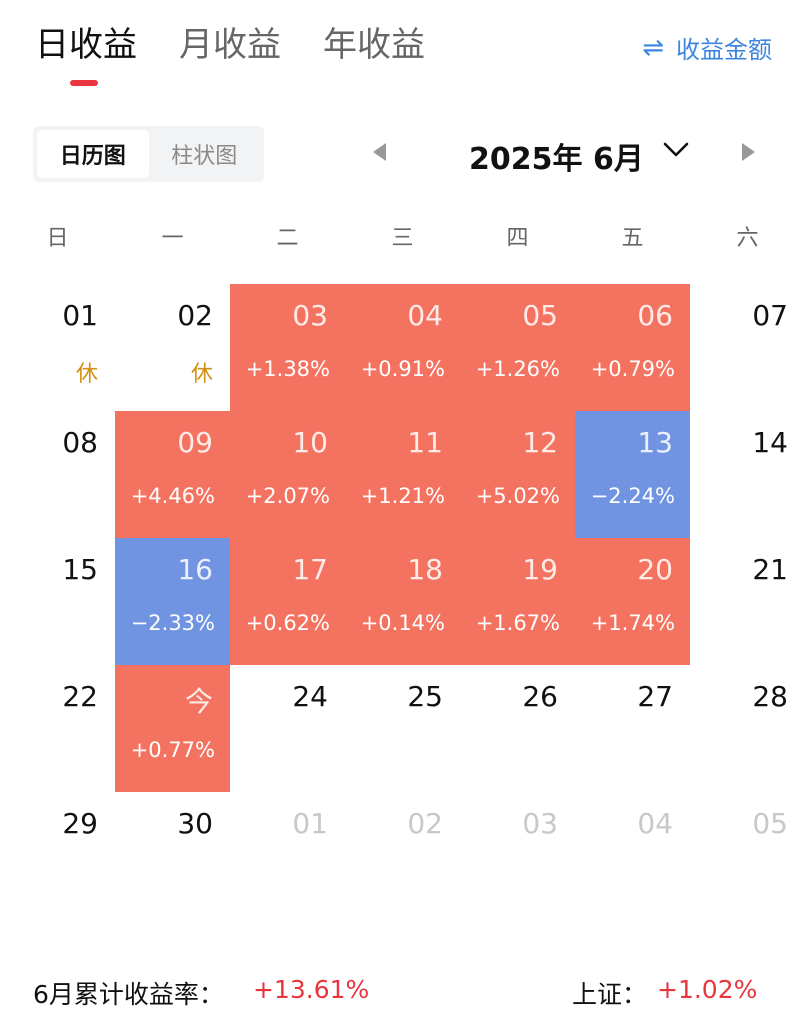 The height and width of the screenshot is (1024, 804). Describe the element at coordinates (517, 728) in the screenshot. I see `calendar-day-cell: 26` at that location.